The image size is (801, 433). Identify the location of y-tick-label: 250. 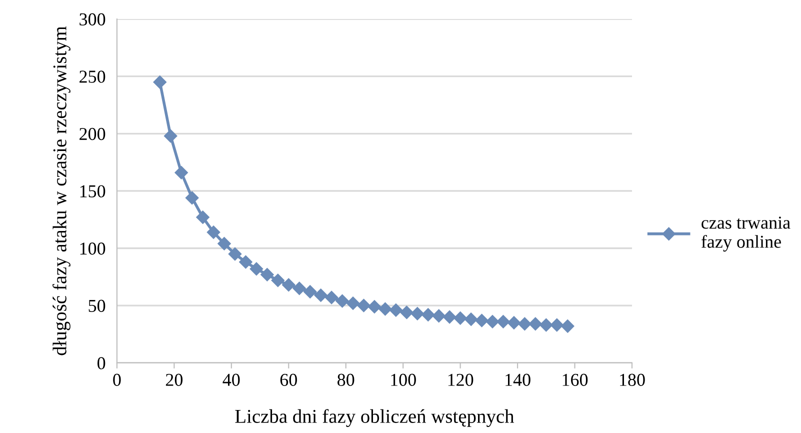
(93, 76).